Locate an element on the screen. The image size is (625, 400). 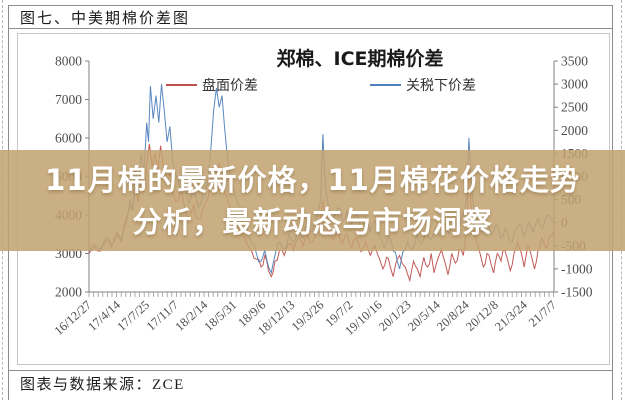
x-axis-label: 21/7/7 is located at coordinates (542, 314).